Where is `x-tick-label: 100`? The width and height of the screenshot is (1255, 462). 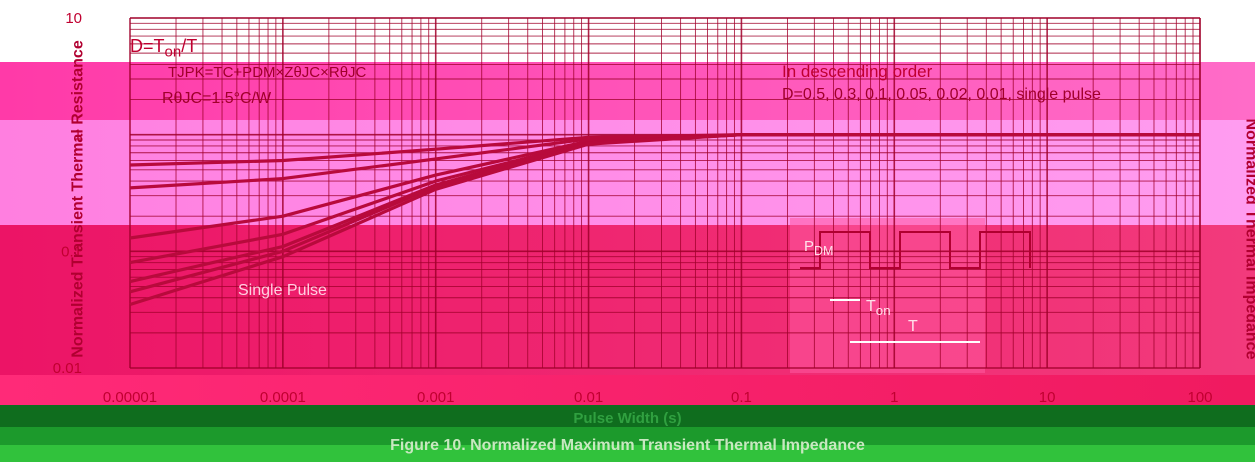
x-tick-label: 100 is located at coordinates (1199, 397).